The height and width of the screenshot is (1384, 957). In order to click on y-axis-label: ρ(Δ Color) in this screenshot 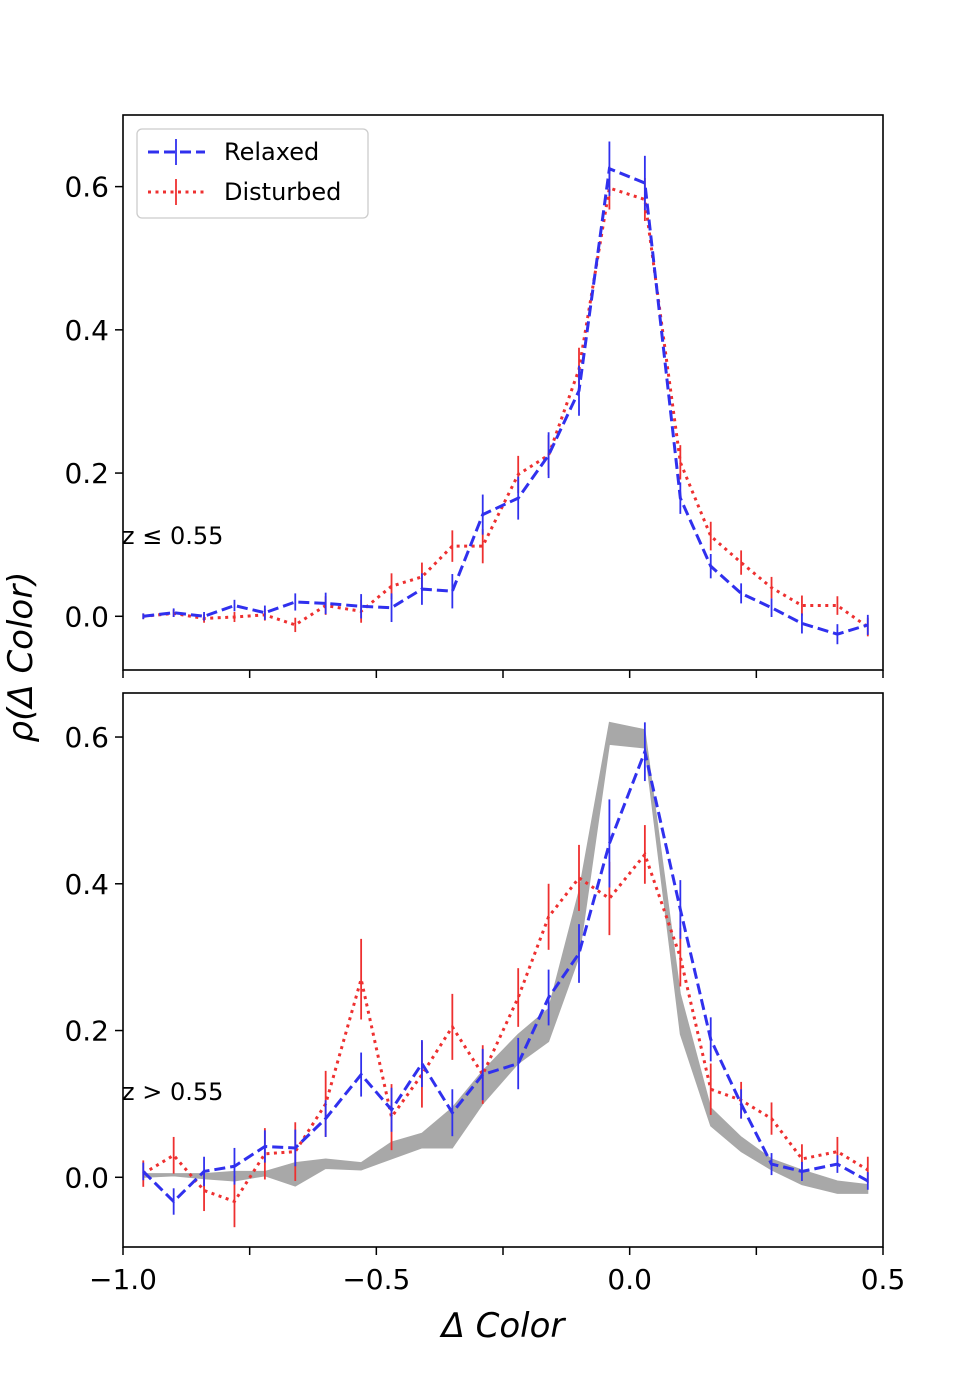, I will do `click(21, 657)`.